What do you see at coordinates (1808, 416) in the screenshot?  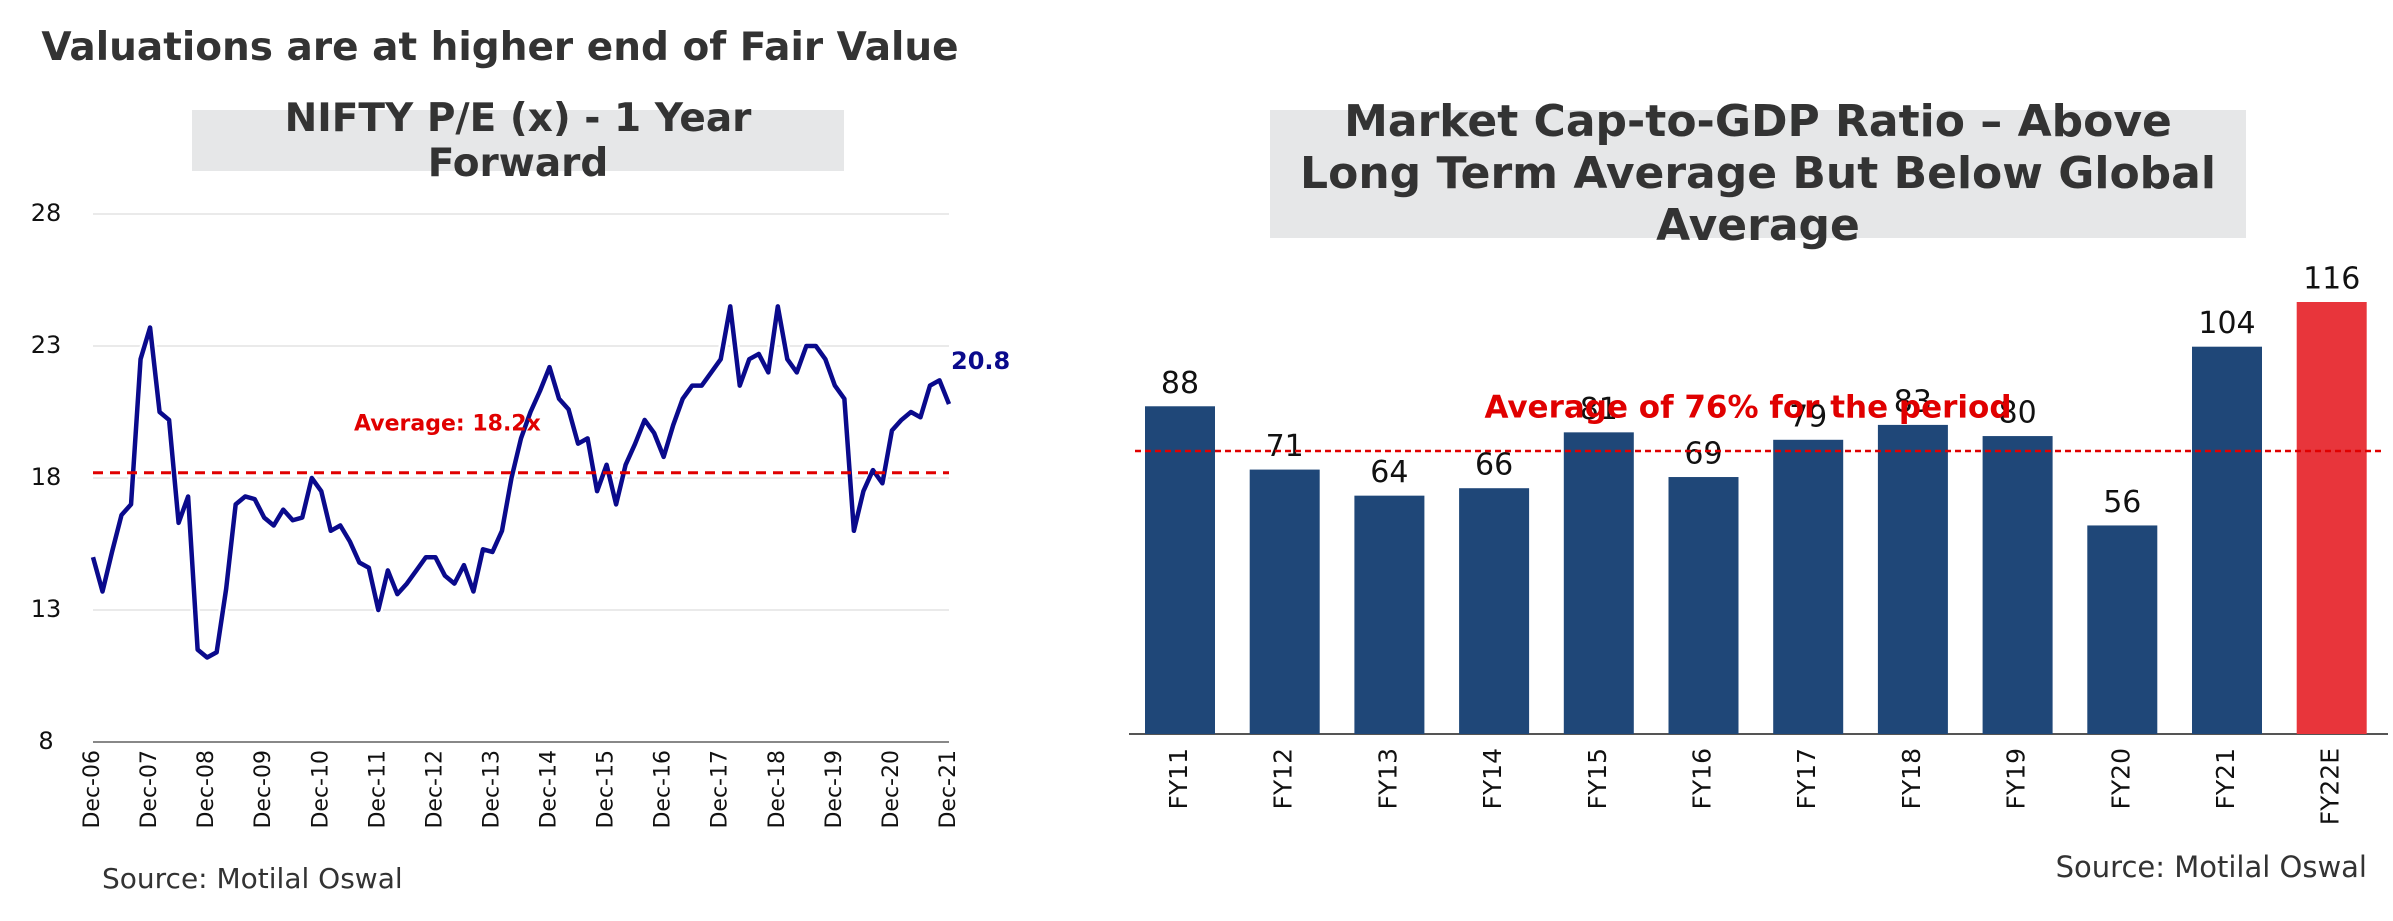 I see `value-label: 79` at bounding box center [1808, 416].